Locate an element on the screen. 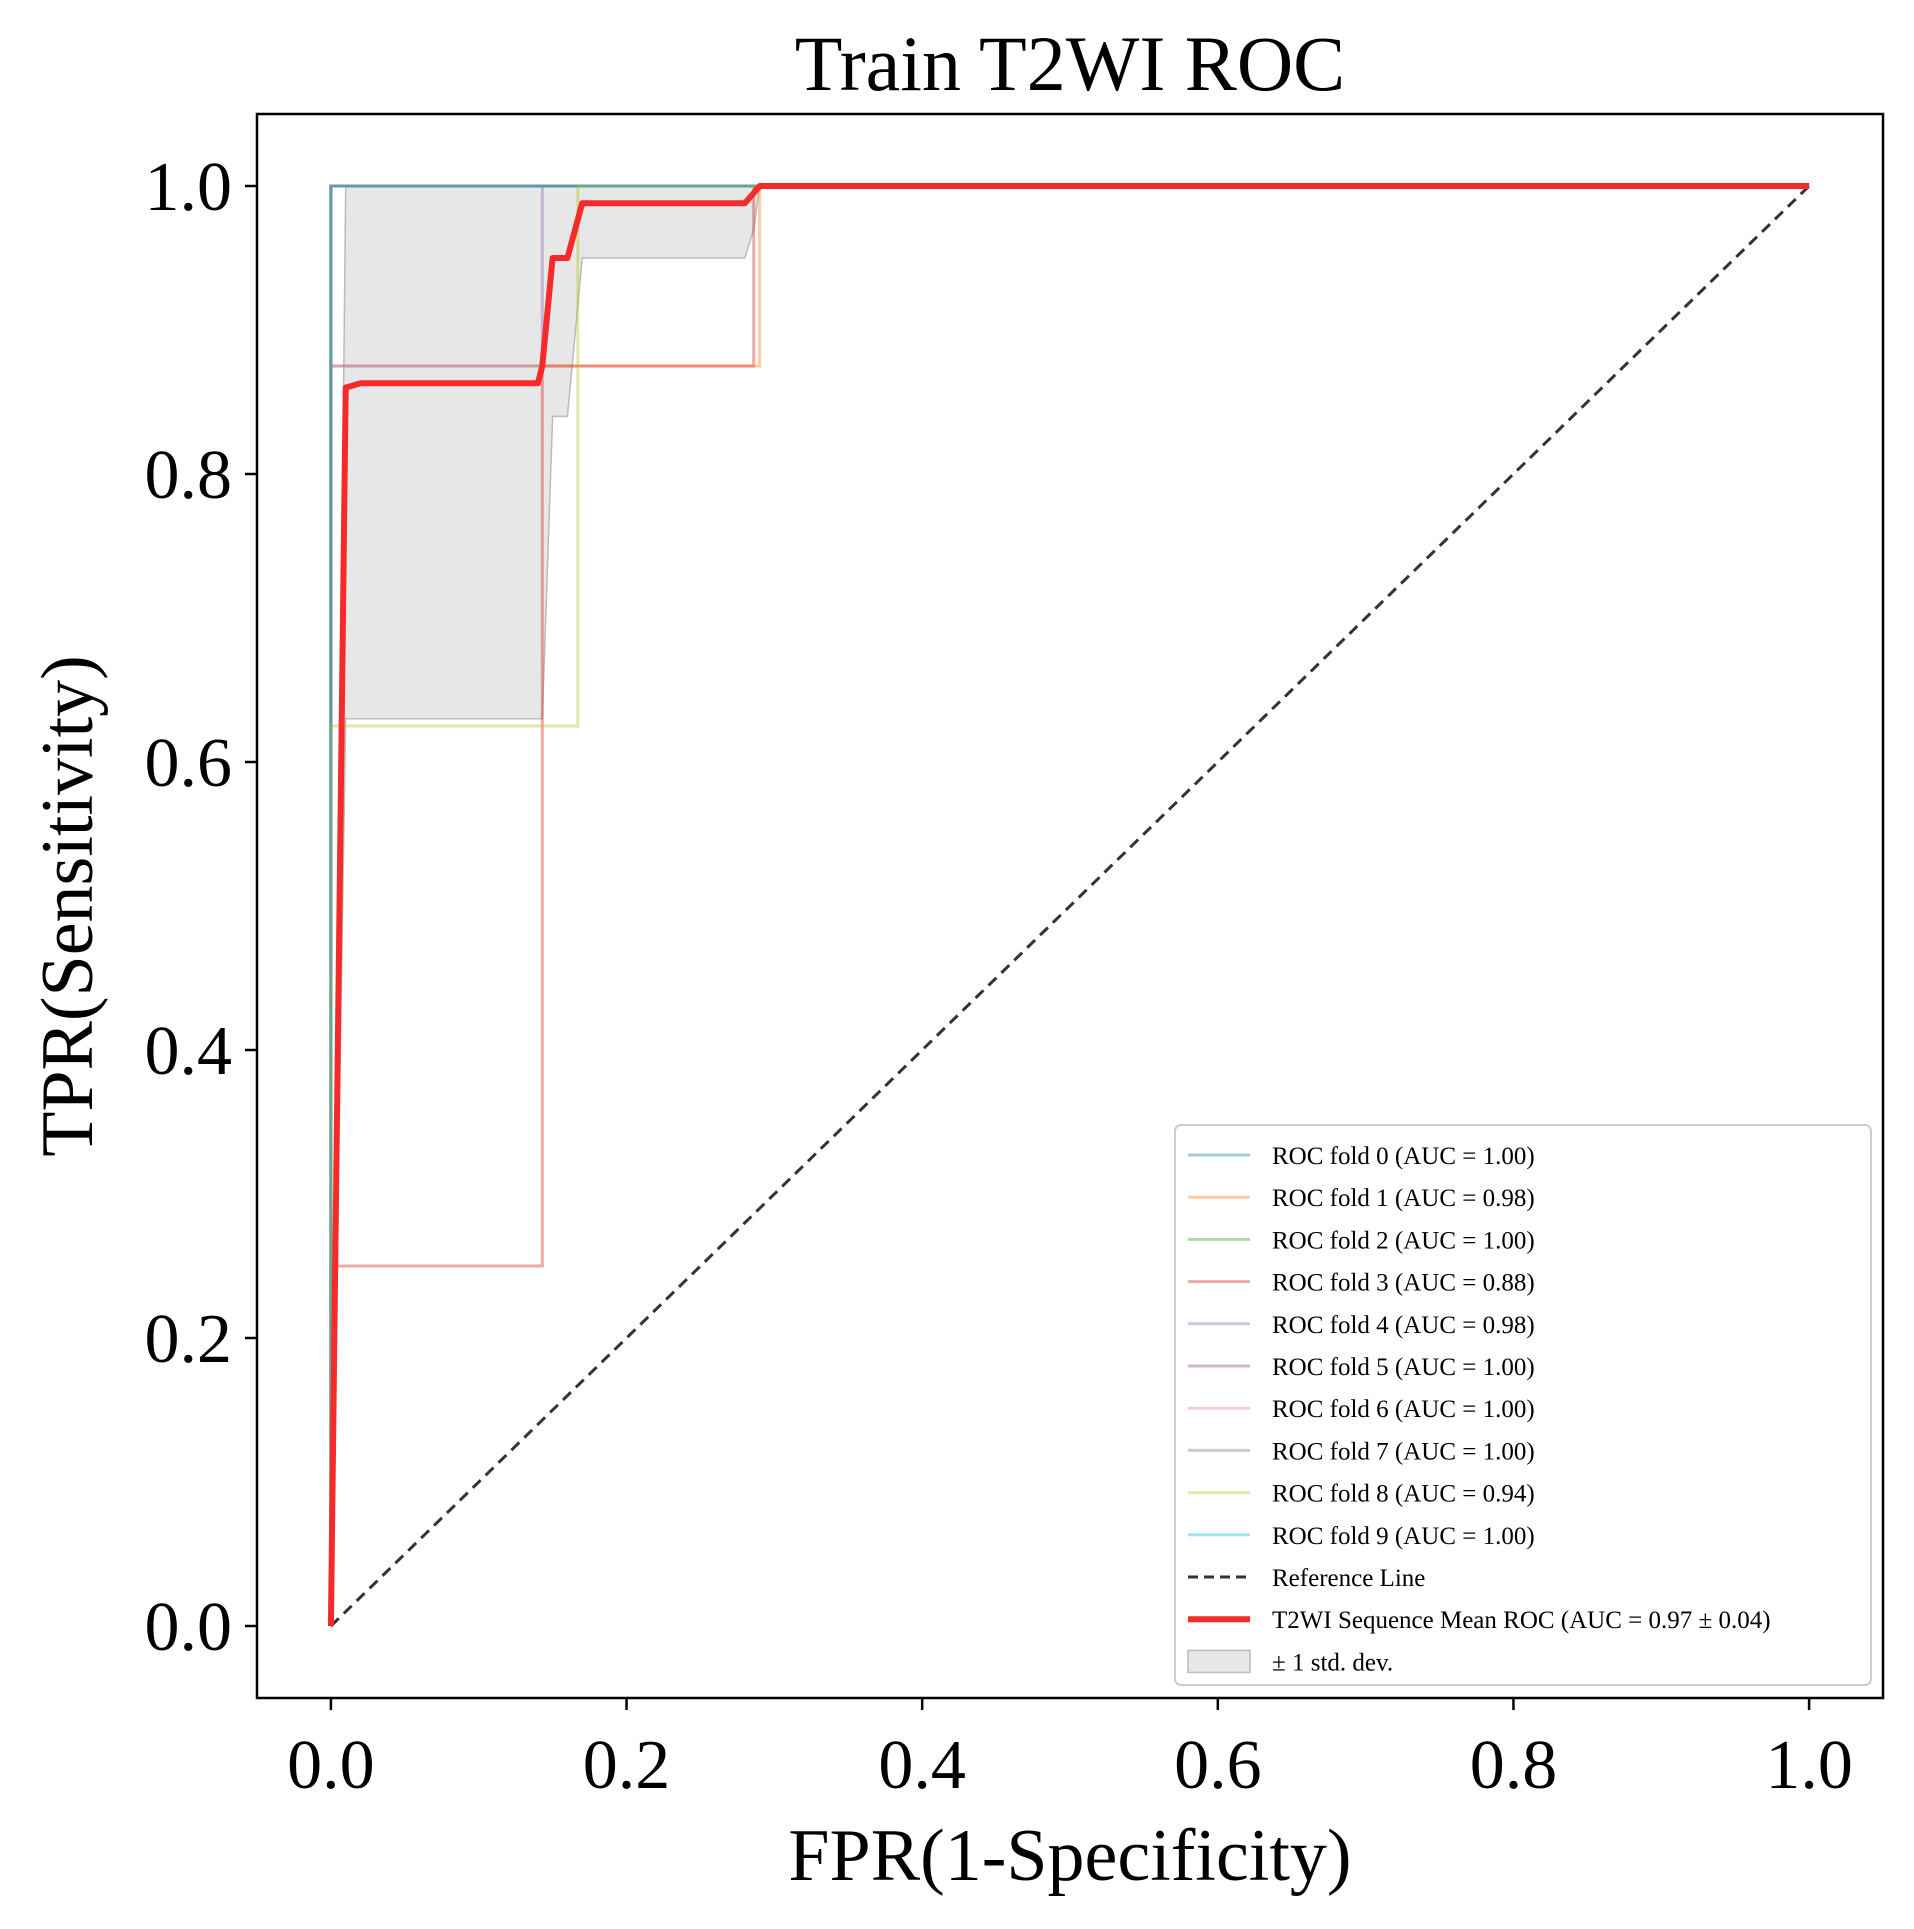  x-tick-label: 0.6 is located at coordinates (1218, 1765).